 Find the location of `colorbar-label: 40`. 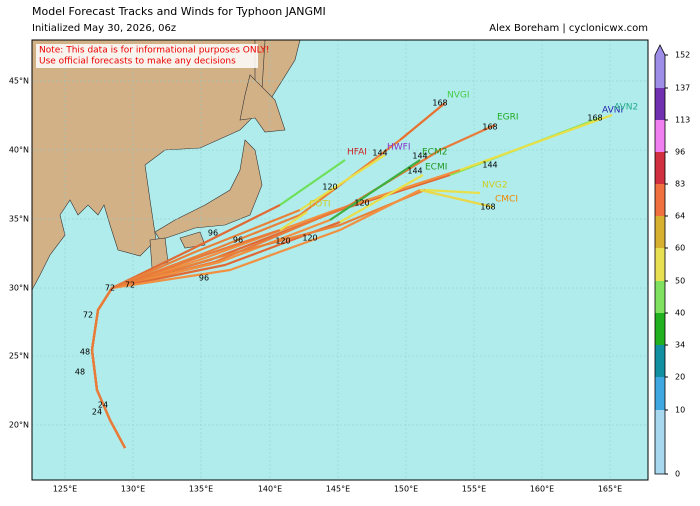

colorbar-label: 40 is located at coordinates (680, 313).